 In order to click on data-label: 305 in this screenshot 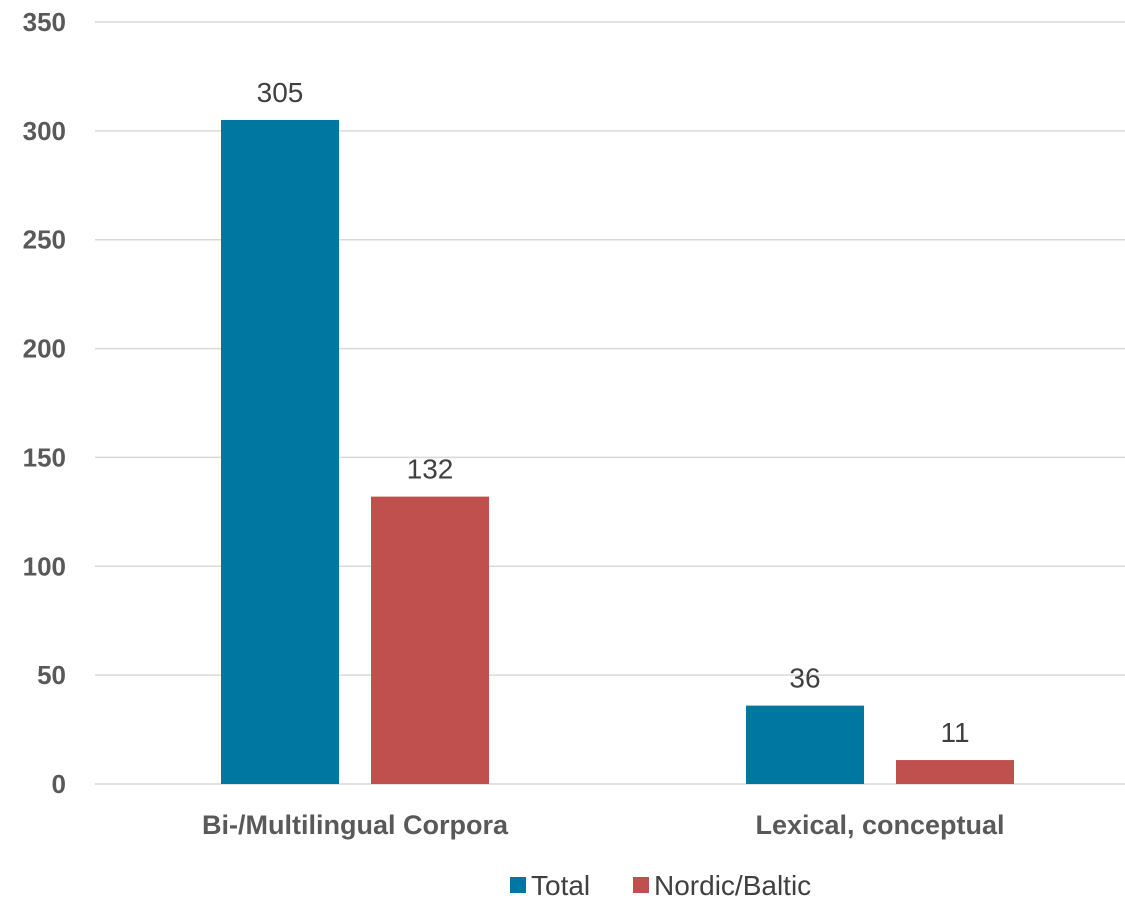, I will do `click(280, 92)`.